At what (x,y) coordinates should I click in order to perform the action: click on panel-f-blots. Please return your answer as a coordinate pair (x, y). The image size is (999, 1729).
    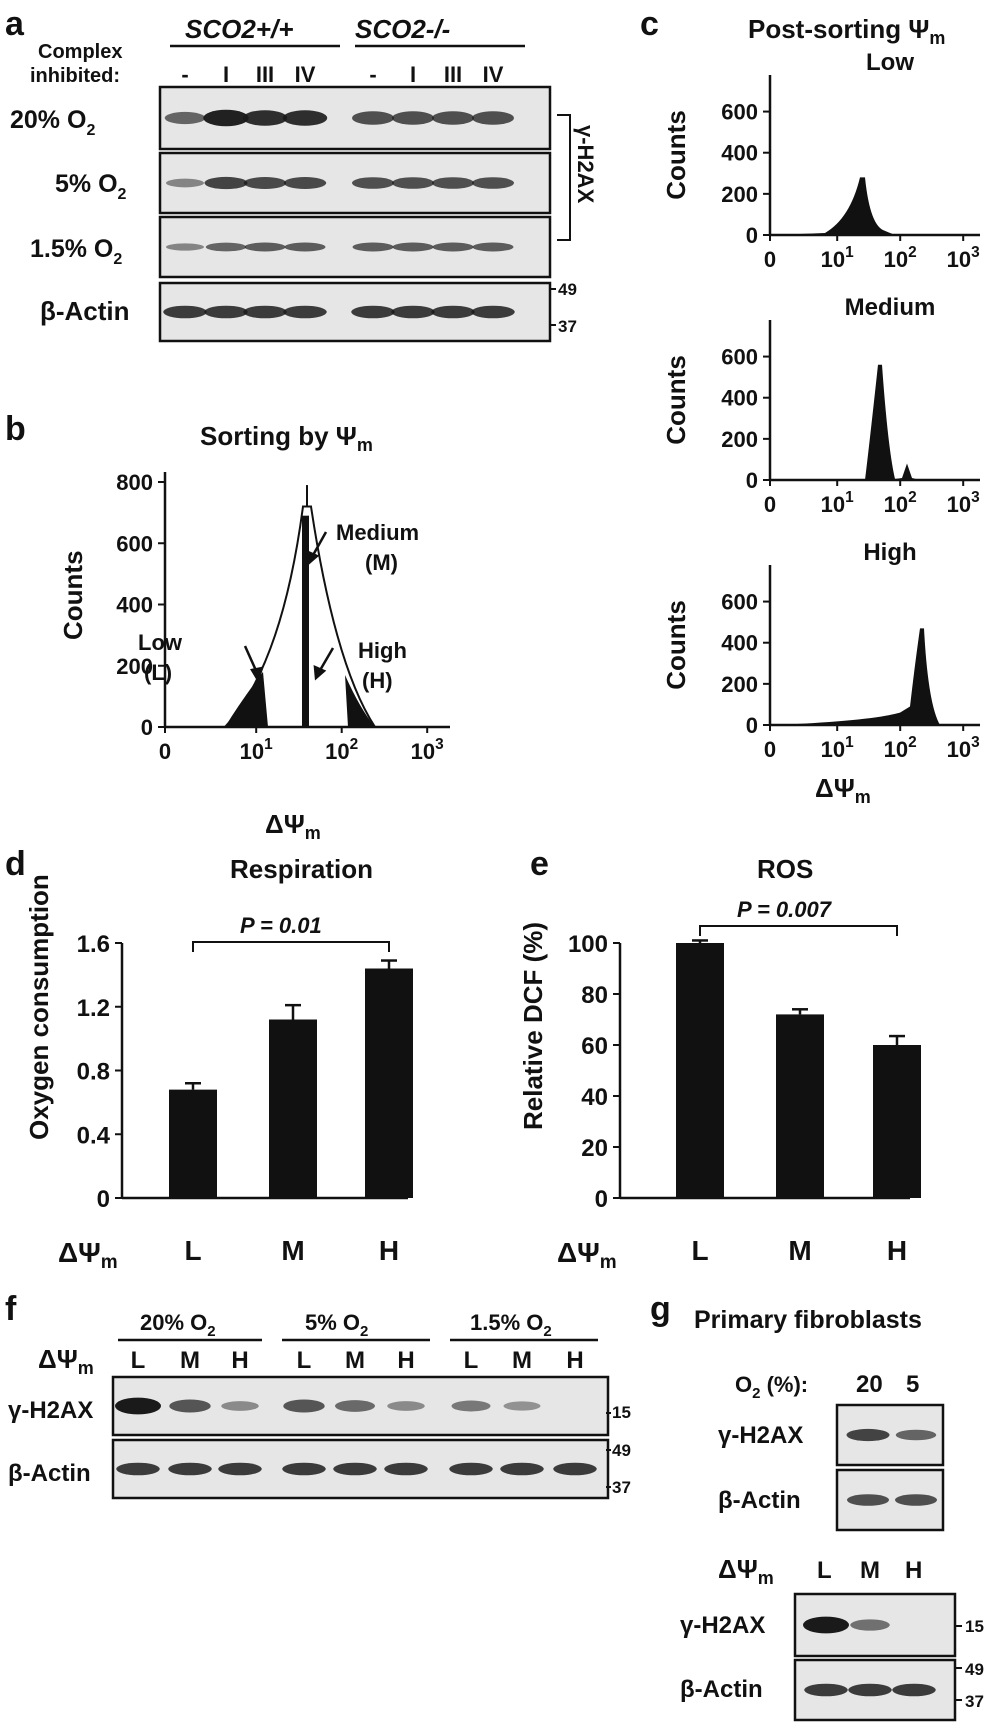
    Looking at the image, I should click on (361, 1437).